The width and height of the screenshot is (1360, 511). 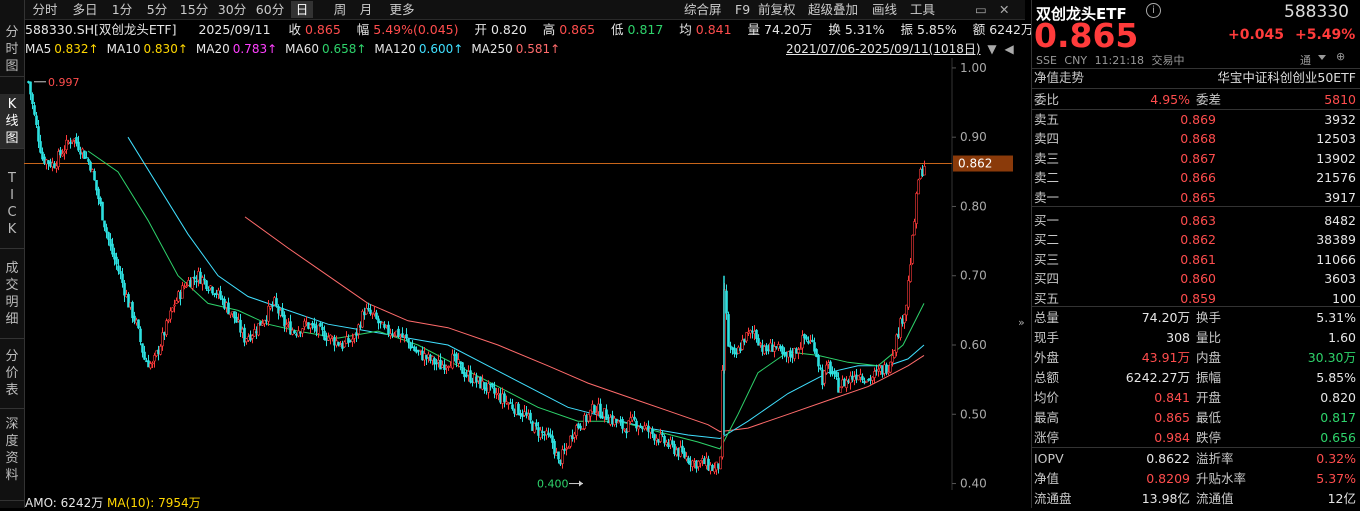 I want to click on bid-row: 买一 0.863 8482, so click(x=1195, y=220).